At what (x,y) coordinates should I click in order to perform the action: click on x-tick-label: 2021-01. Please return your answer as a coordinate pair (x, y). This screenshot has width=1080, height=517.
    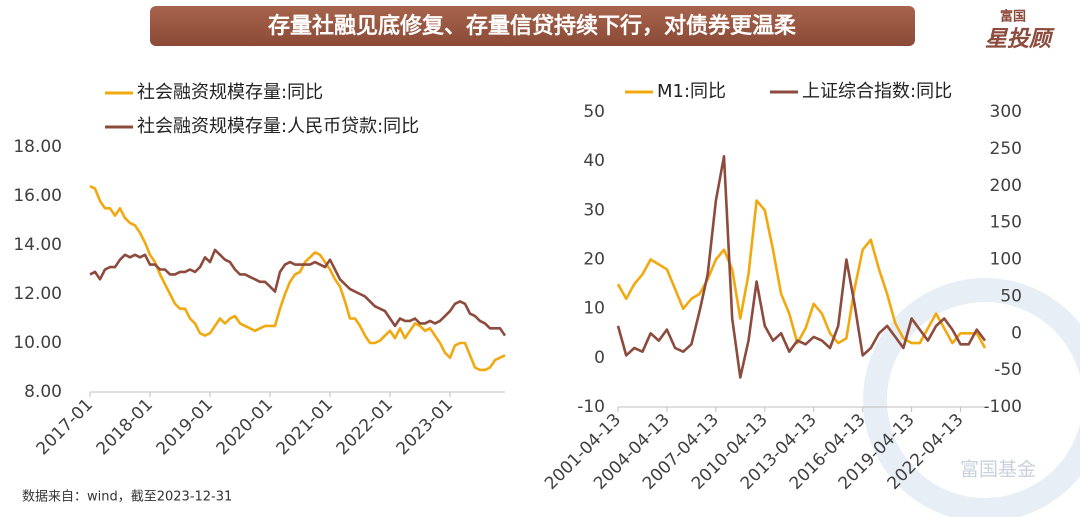
    Looking at the image, I should click on (305, 427).